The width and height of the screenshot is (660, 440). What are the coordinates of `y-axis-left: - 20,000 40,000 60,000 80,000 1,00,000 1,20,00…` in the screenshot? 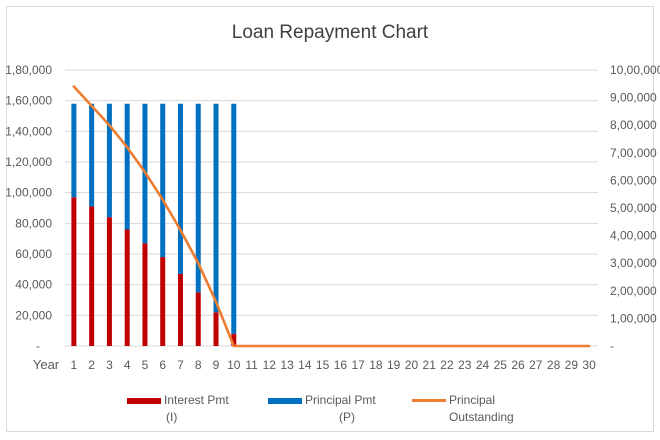 It's located at (28, 208).